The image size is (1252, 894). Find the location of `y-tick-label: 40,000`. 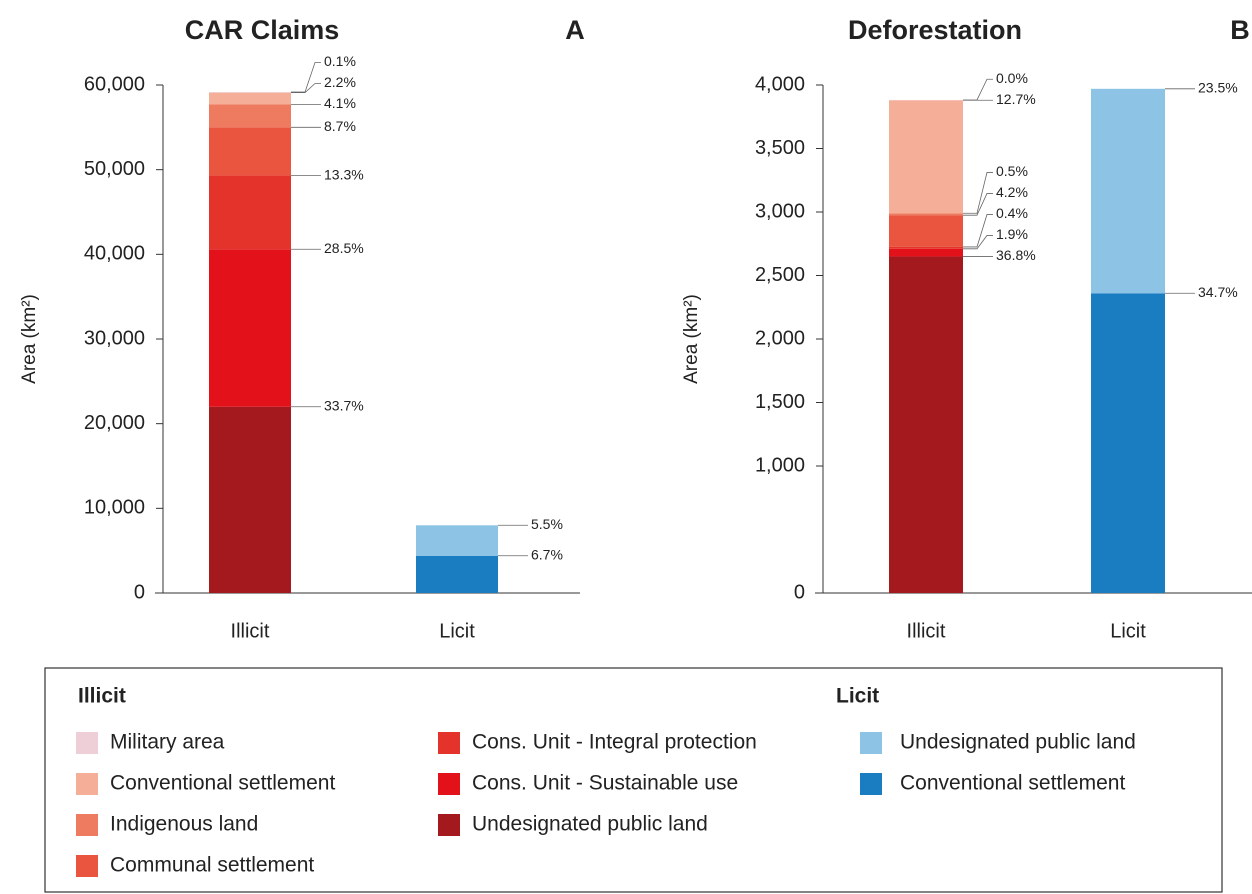

y-tick-label: 40,000 is located at coordinates (114, 254).